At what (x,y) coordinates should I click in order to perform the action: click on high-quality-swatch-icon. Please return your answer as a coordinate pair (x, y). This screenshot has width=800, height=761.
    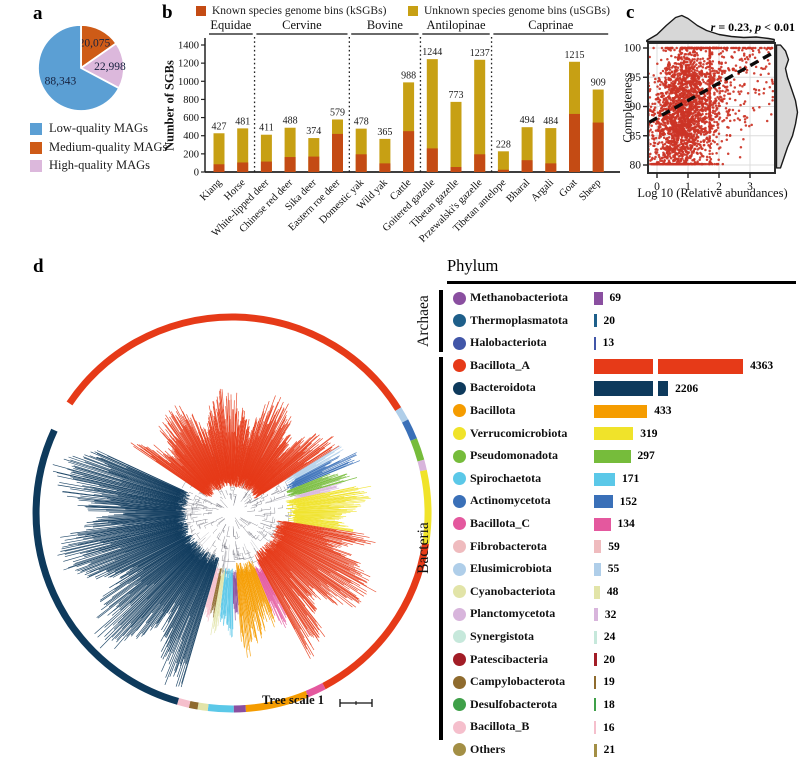
    Looking at the image, I should click on (36, 166).